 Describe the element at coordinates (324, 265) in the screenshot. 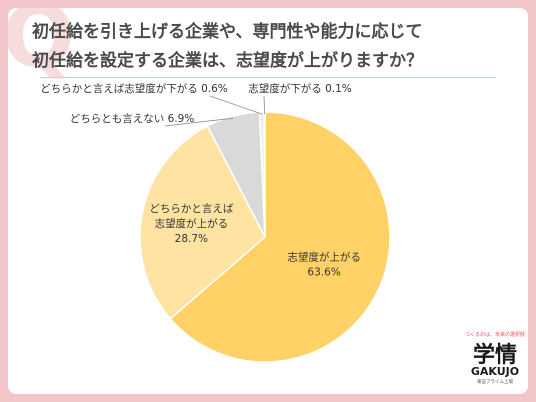

I see `slice-label-1: 志望度が上がる 63.6%` at that location.